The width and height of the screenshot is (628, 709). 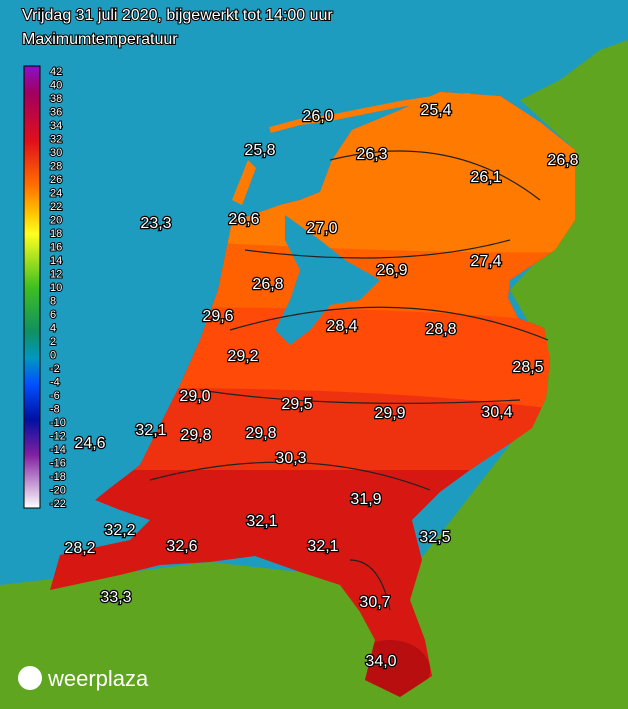 I want to click on legend-label: 18, so click(x=56, y=234).